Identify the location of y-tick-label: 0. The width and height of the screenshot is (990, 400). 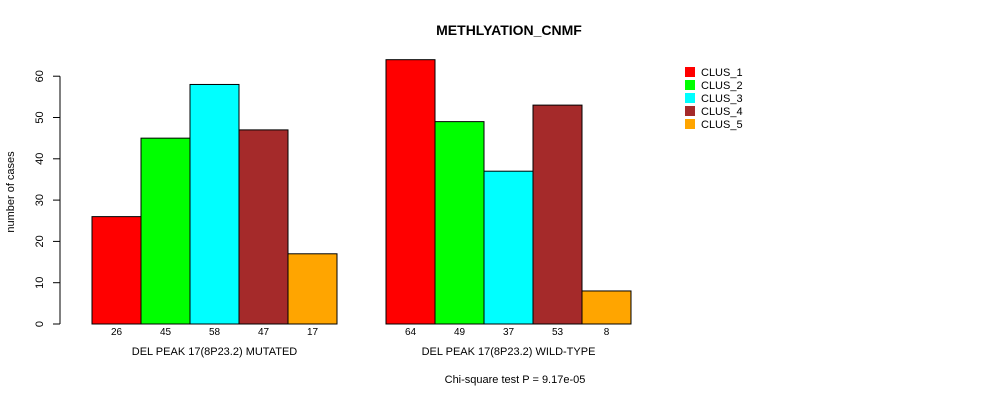
(40, 324).